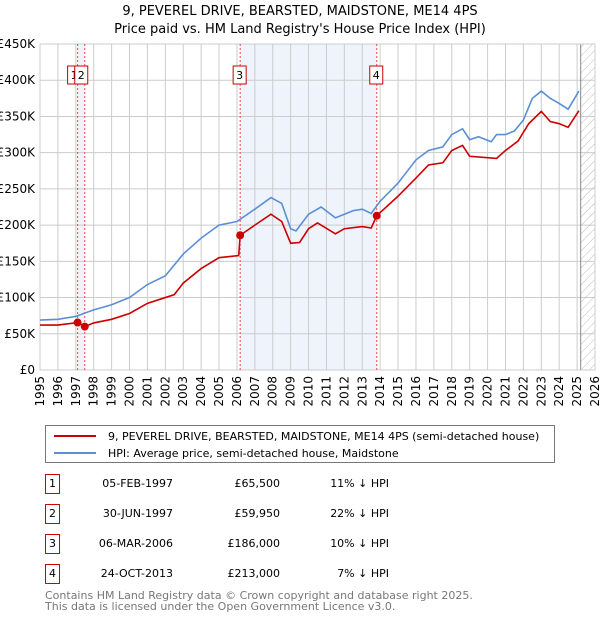 The height and width of the screenshot is (620, 600). What do you see at coordinates (52, 514) in the screenshot?
I see `sale-marker-label: 2` at bounding box center [52, 514].